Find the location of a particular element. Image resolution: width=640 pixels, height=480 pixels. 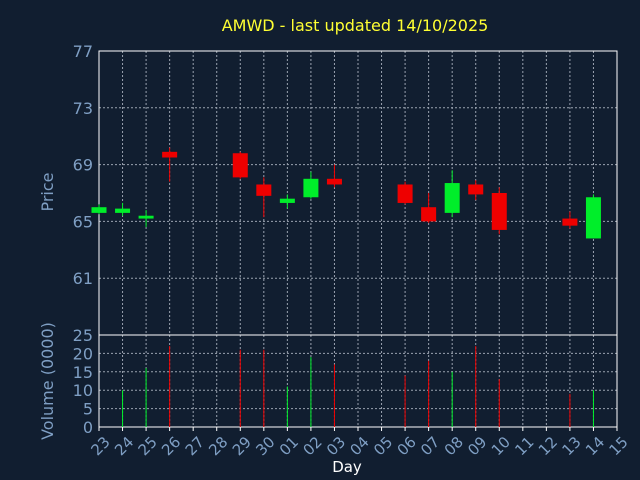

volume-bars is located at coordinates (358, 386).